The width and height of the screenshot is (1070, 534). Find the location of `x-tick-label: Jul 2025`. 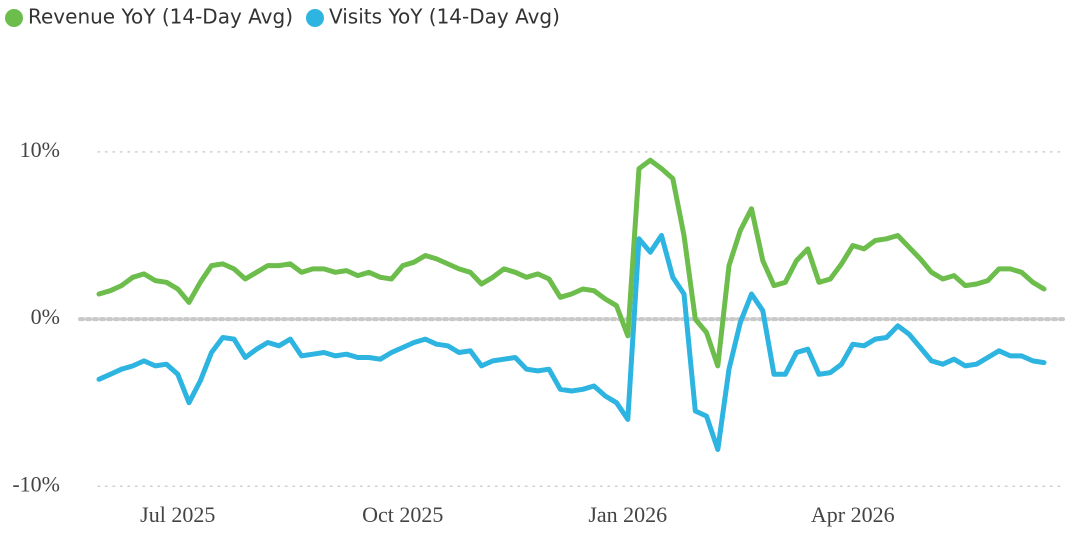

x-tick-label: Jul 2025 is located at coordinates (177, 514).